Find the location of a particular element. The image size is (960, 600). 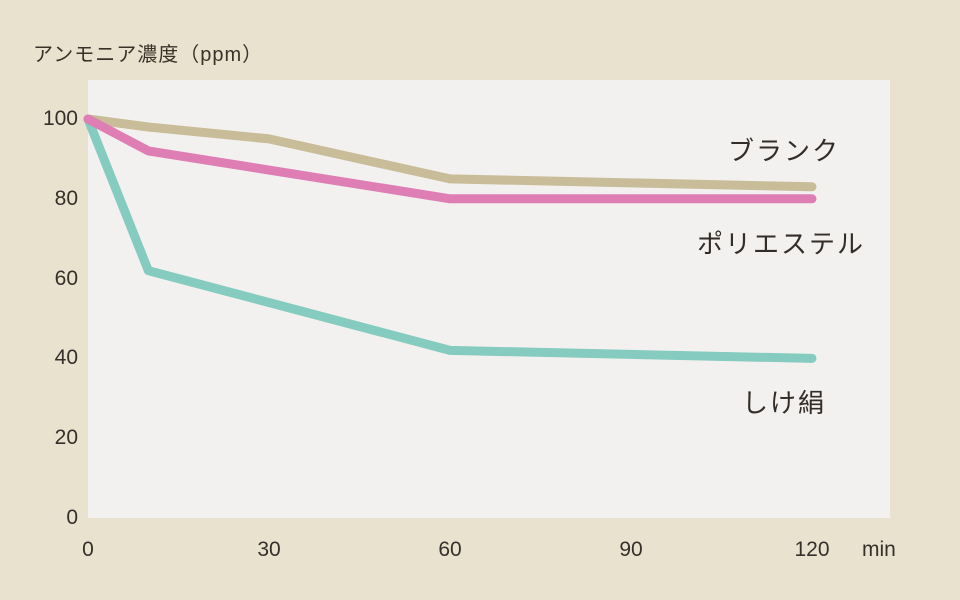

x-tick-label: 60 is located at coordinates (450, 549).